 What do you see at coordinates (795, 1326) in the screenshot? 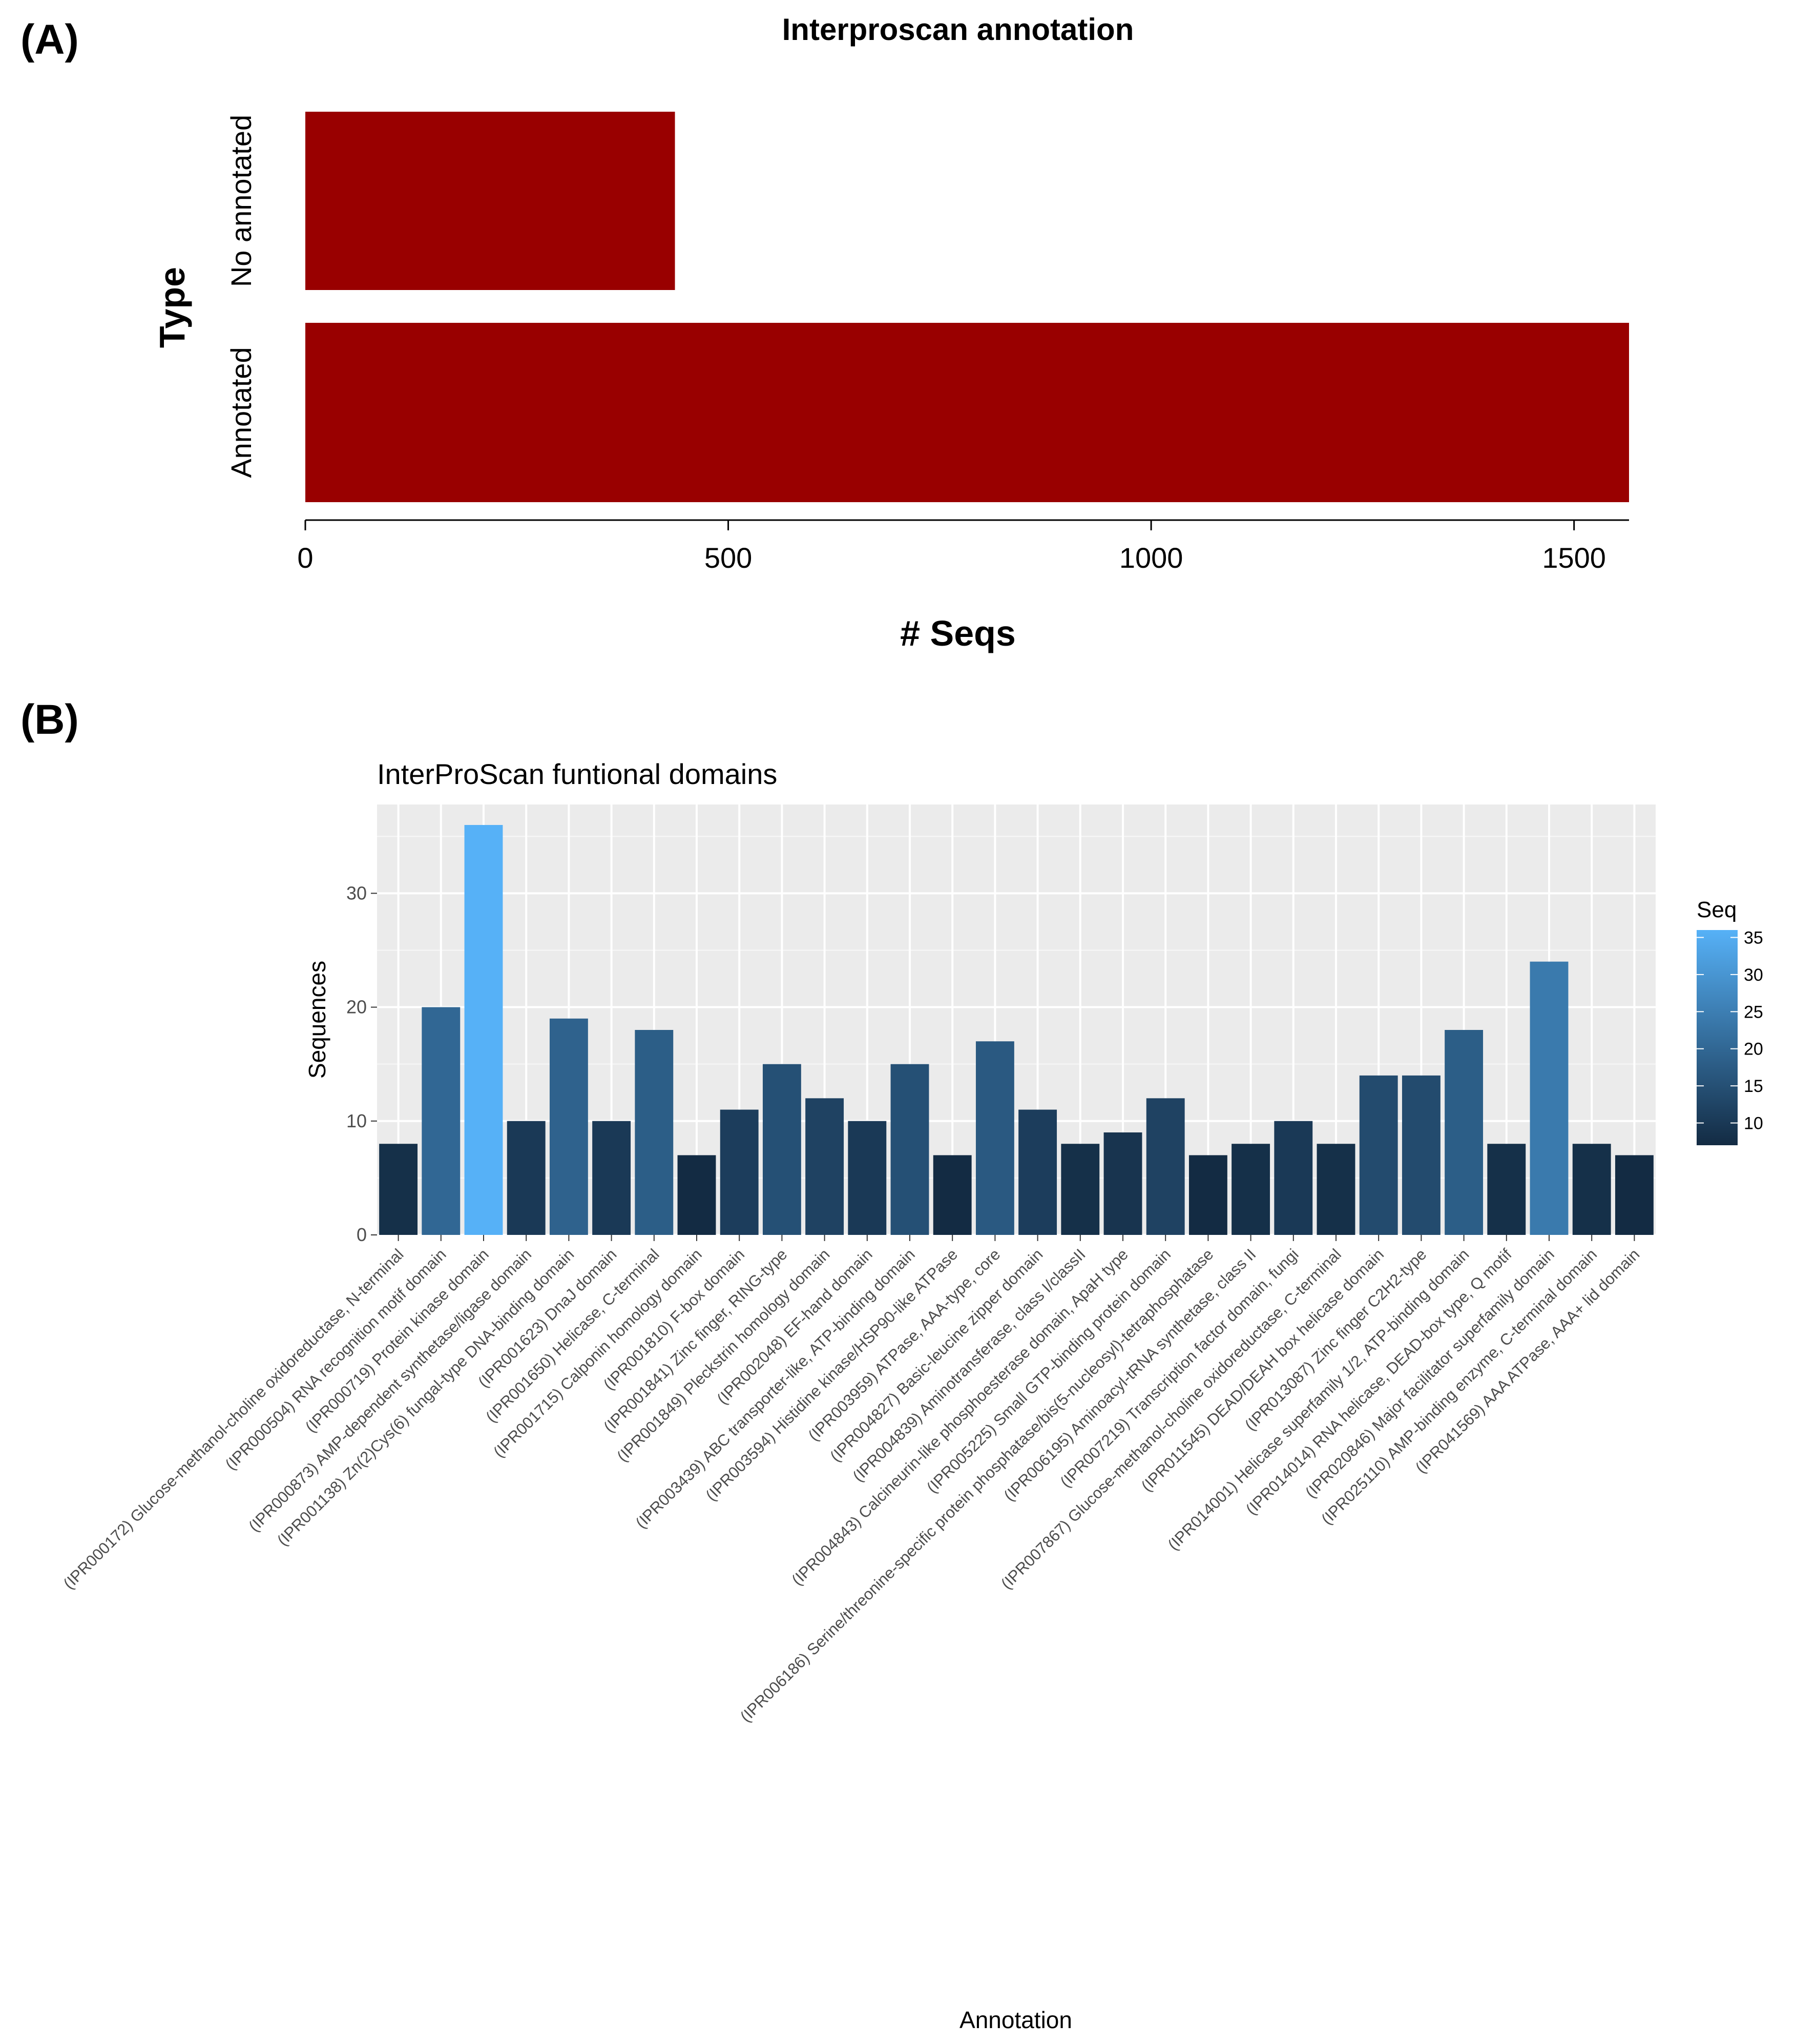
I see `x-tick-label: (IPR002048) EF-hand domain` at bounding box center [795, 1326].